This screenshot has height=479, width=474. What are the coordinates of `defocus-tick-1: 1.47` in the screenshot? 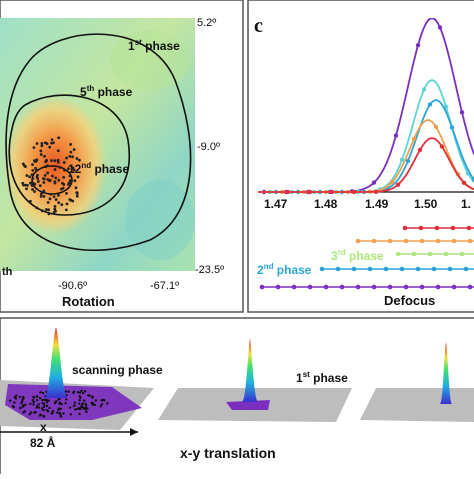 It's located at (276, 204).